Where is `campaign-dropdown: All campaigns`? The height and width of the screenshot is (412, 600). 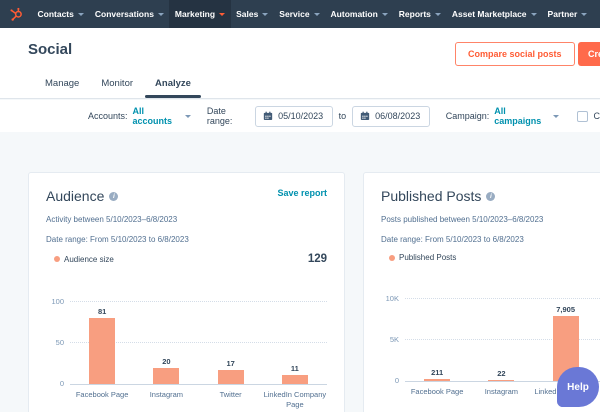 campaign-dropdown: All campaigns is located at coordinates (527, 116).